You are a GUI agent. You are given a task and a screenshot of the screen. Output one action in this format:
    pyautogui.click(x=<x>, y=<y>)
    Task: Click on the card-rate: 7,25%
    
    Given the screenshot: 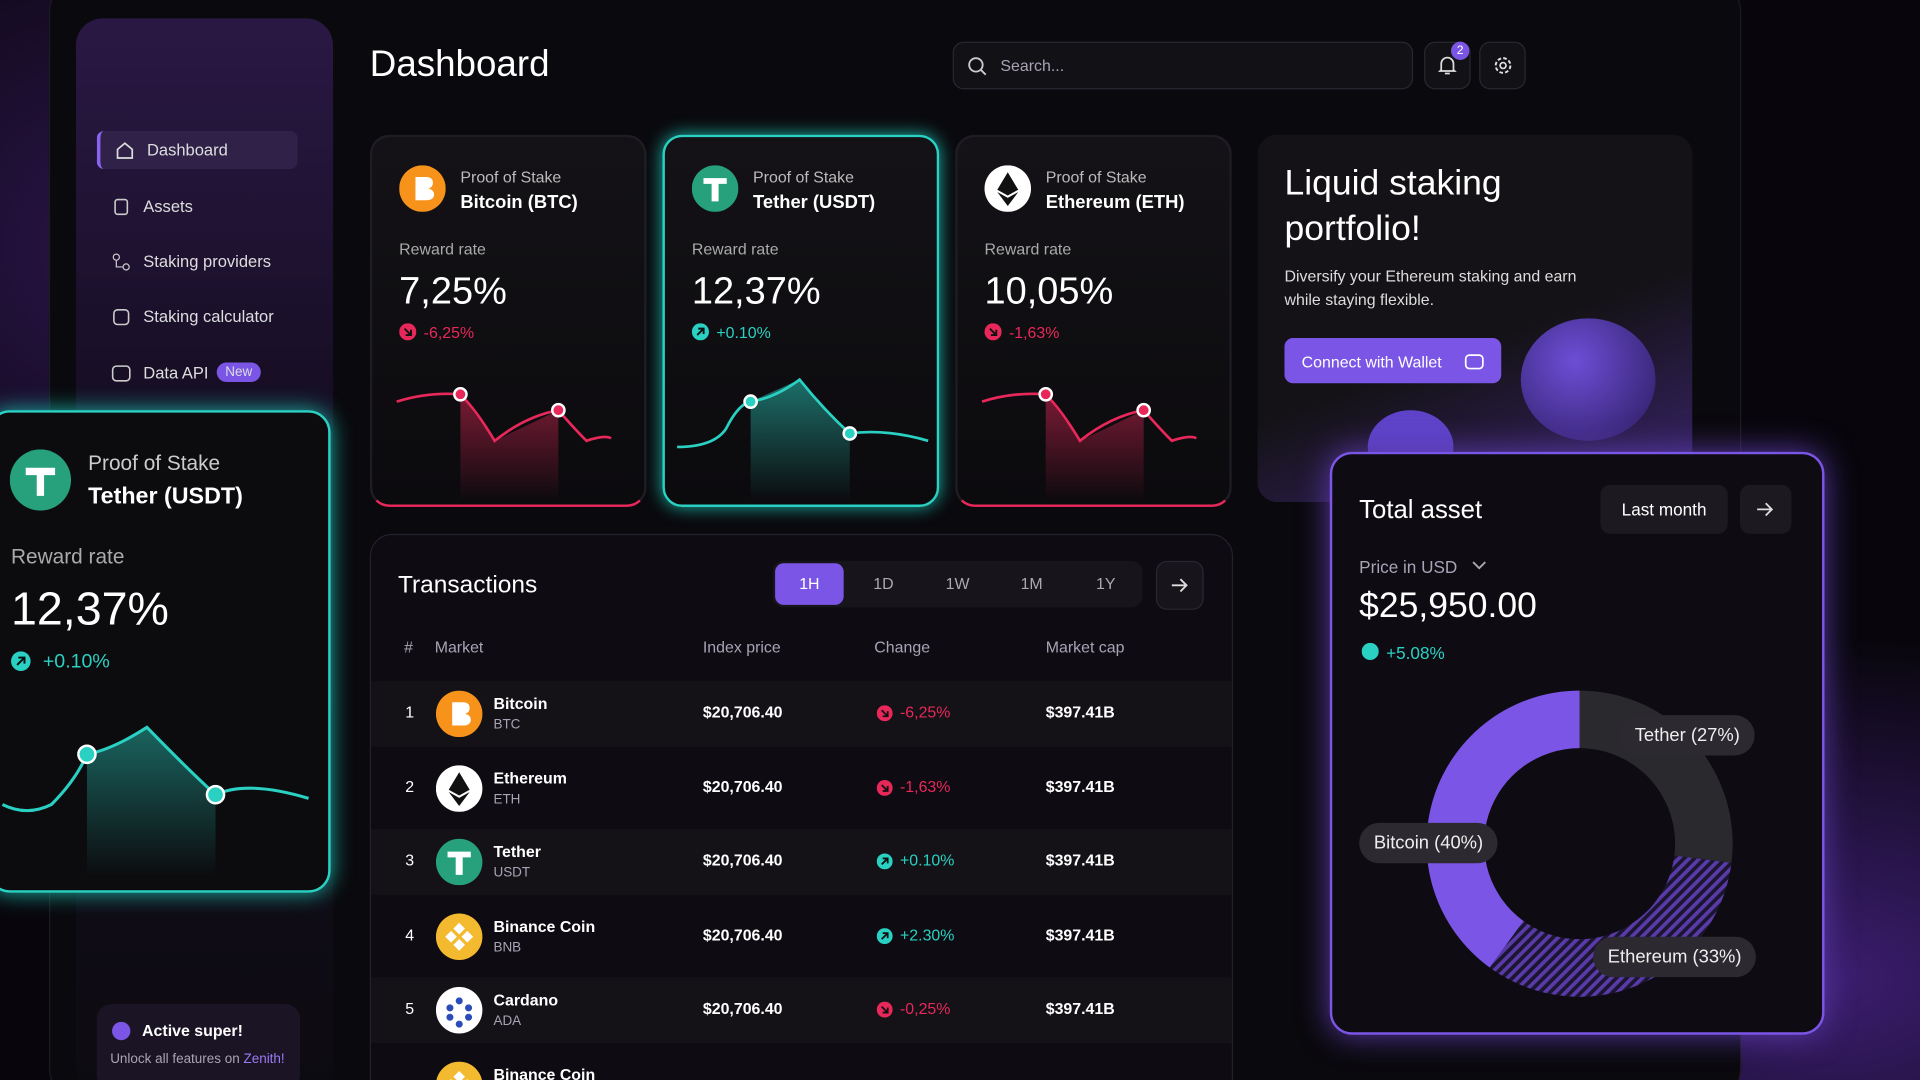 What is the action you would take?
    pyautogui.click(x=453, y=291)
    